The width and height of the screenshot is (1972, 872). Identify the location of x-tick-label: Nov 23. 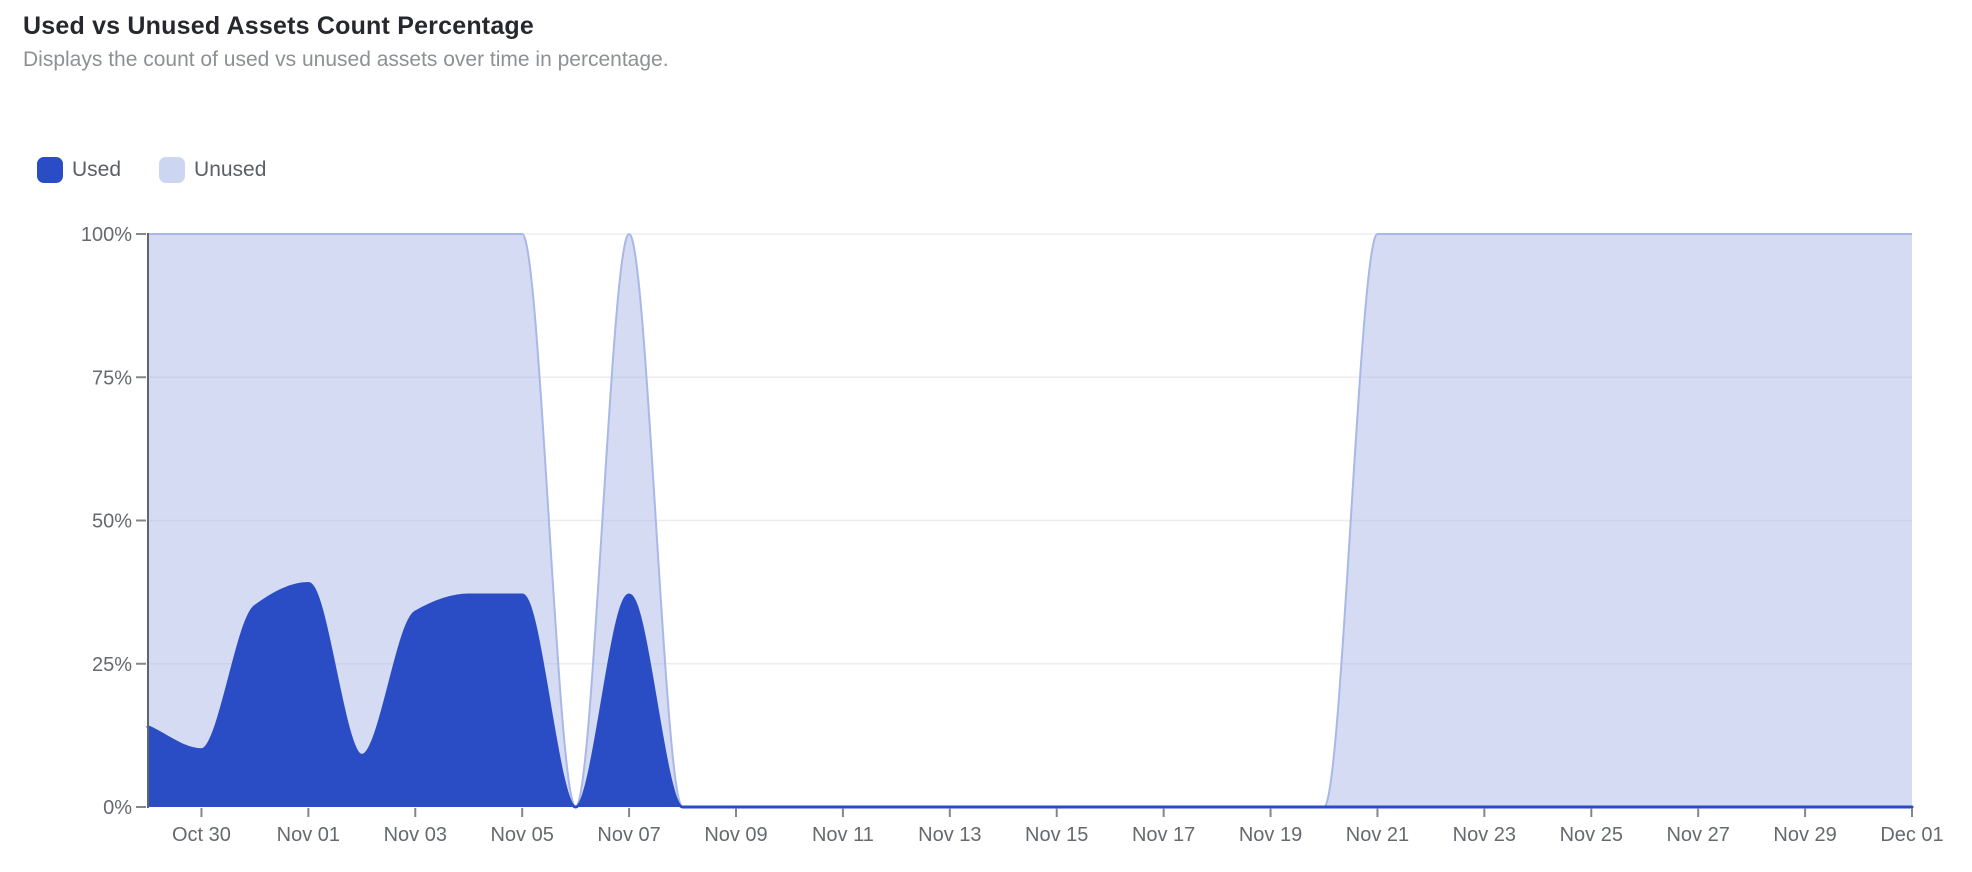
(1484, 835).